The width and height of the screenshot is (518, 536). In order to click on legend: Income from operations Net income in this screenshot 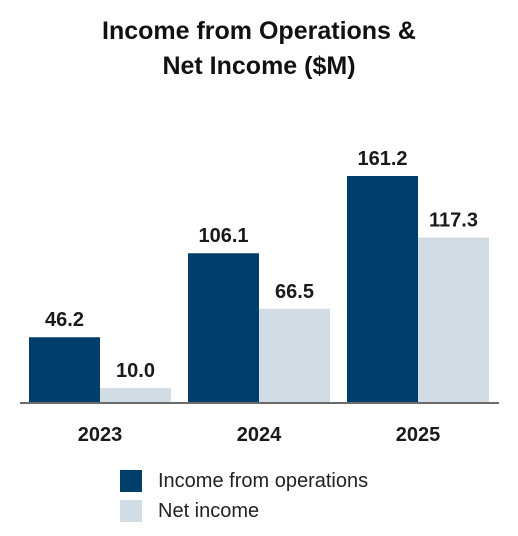, I will do `click(244, 496)`.